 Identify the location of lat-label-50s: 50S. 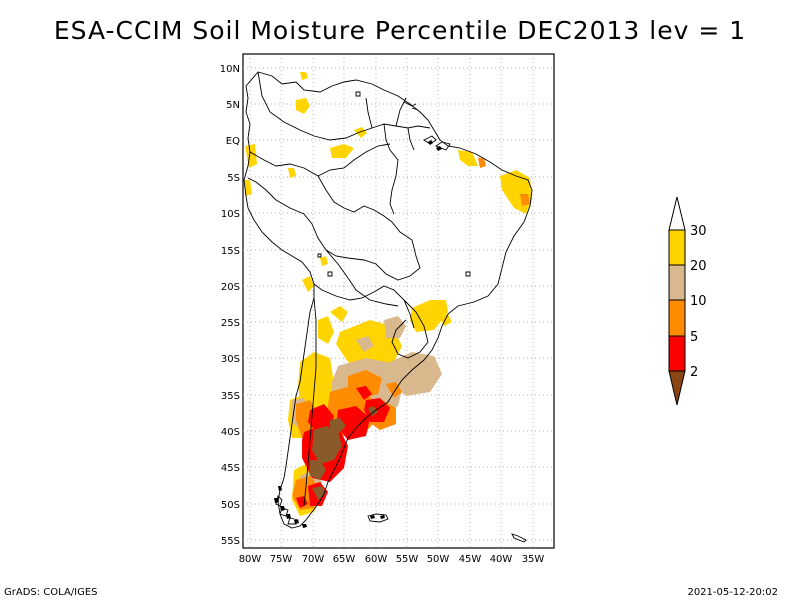
(230, 505).